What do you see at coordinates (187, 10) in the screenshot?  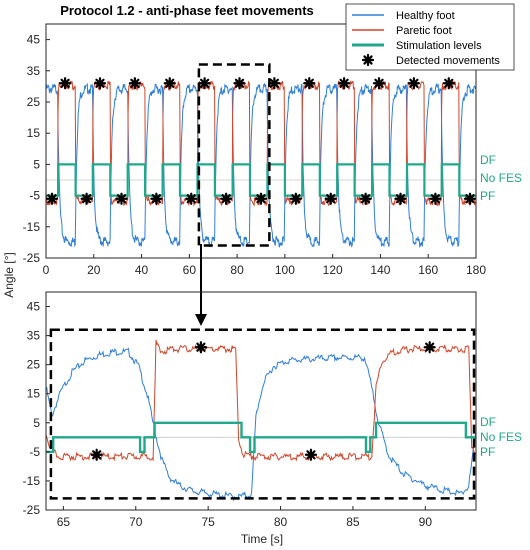 I see `chart-title: Protocol 1.2 - anti-phase feet movements` at bounding box center [187, 10].